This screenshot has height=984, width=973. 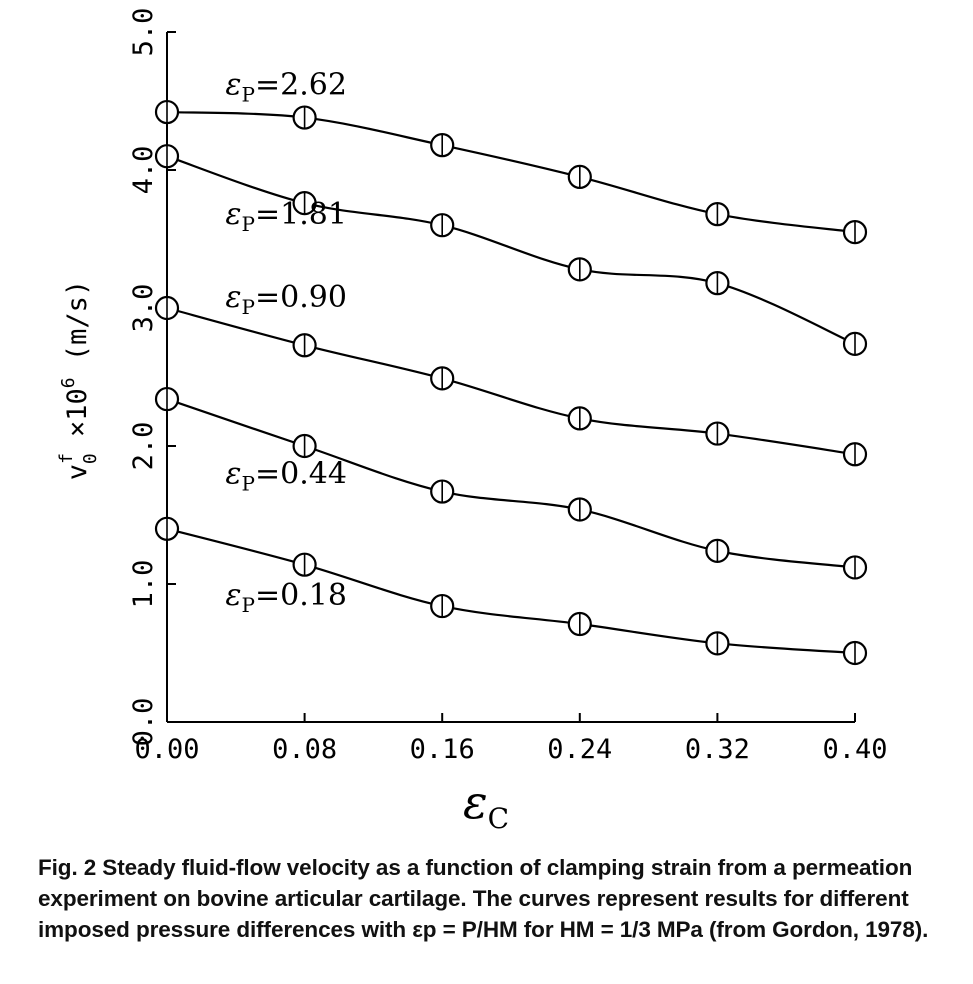 What do you see at coordinates (286, 476) in the screenshot?
I see `series-label: εP=0.44` at bounding box center [286, 476].